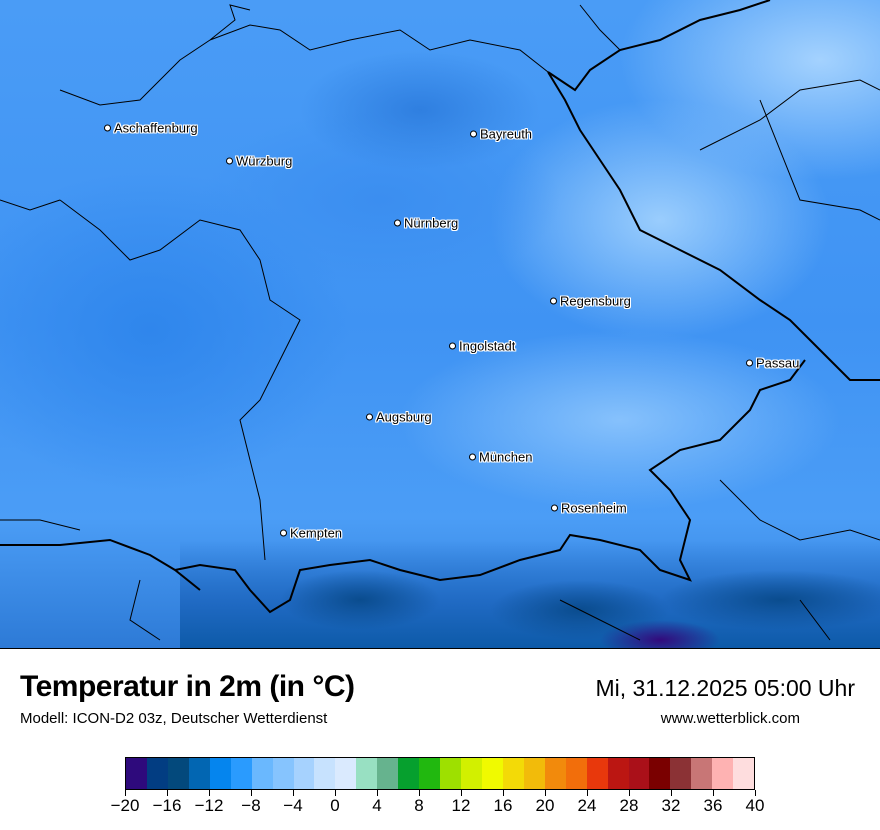  Describe the element at coordinates (755, 805) in the screenshot. I see `legend-tick-label: 40` at that location.